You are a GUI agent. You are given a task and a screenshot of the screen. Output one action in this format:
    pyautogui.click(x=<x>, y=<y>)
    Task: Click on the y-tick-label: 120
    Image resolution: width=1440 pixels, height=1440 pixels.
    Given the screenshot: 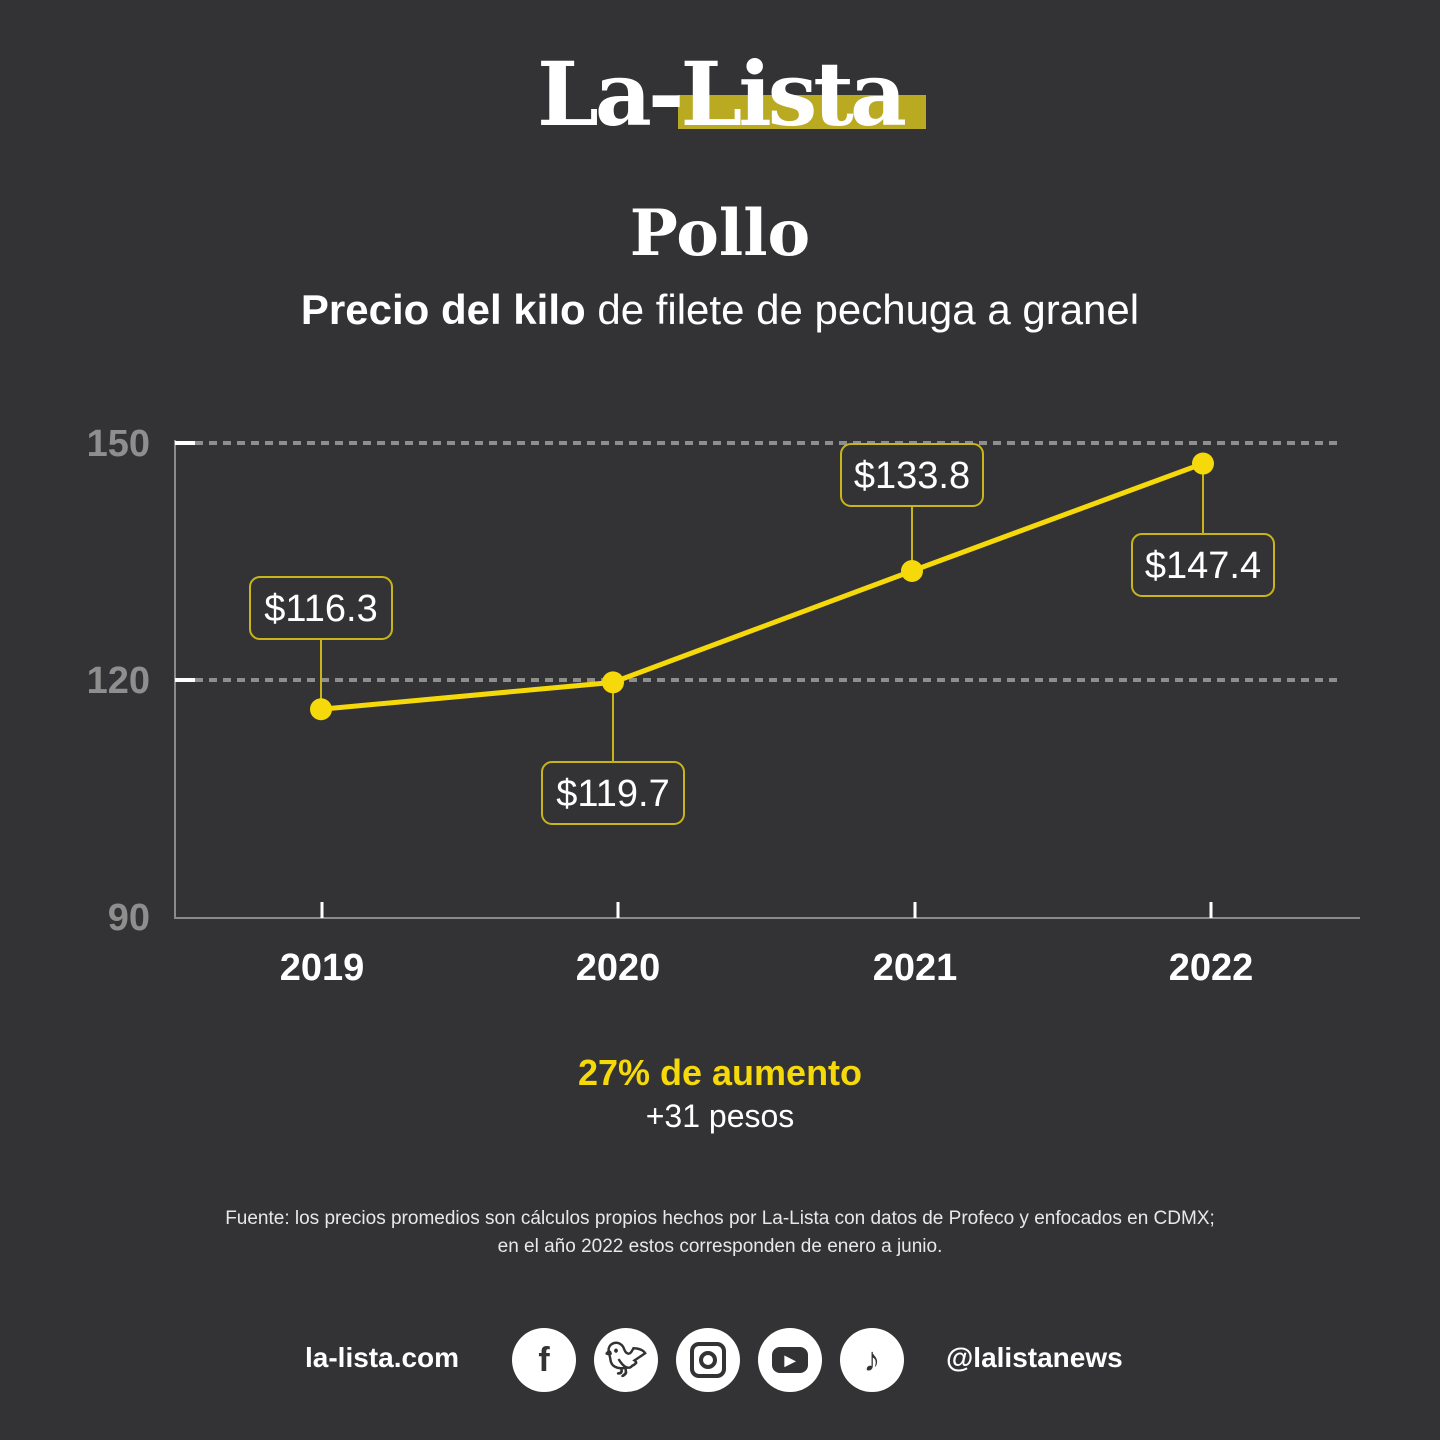 What is the action you would take?
    pyautogui.click(x=118, y=681)
    